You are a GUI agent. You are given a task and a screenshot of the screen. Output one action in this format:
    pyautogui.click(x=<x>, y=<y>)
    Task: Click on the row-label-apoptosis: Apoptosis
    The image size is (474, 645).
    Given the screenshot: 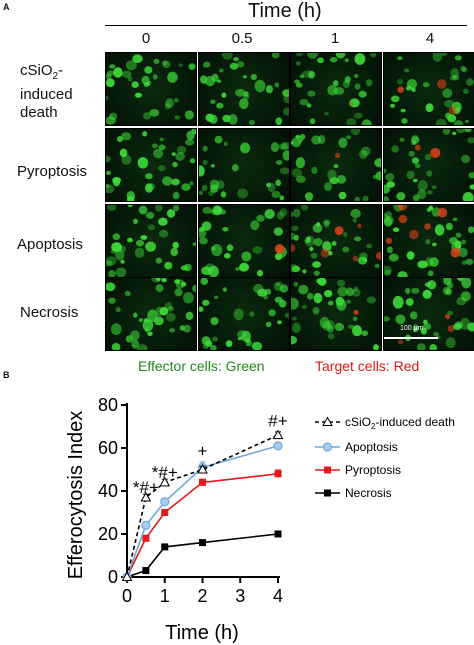 What is the action you would take?
    pyautogui.click(x=50, y=244)
    